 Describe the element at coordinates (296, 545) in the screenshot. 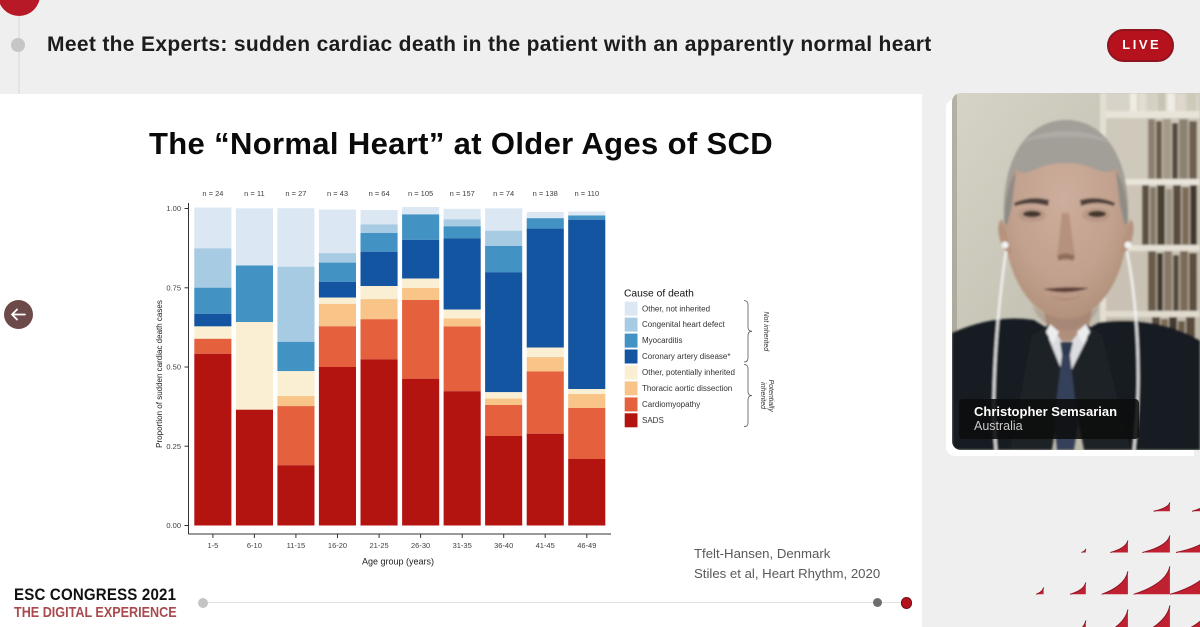

I see `svg-text: 11-15` at that location.